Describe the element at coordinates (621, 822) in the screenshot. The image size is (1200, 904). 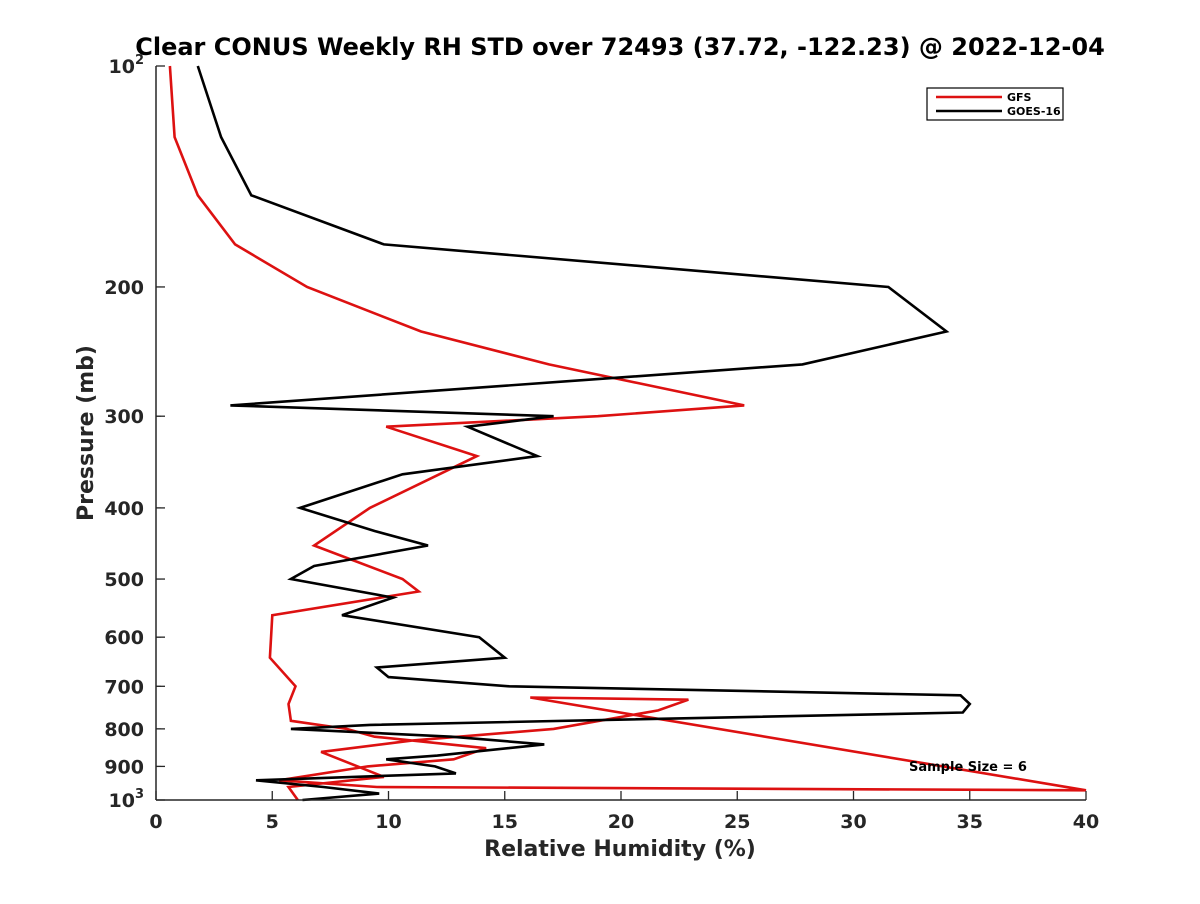
I see `x-tick-label: 20` at that location.